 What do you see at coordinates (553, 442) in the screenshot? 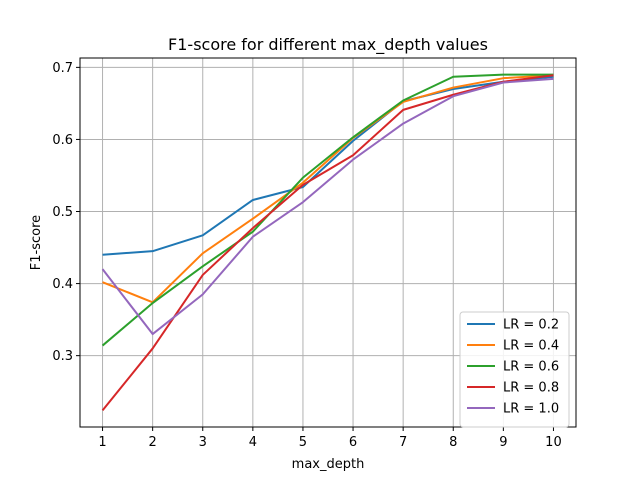
I see `x-tick-label: 10` at bounding box center [553, 442].